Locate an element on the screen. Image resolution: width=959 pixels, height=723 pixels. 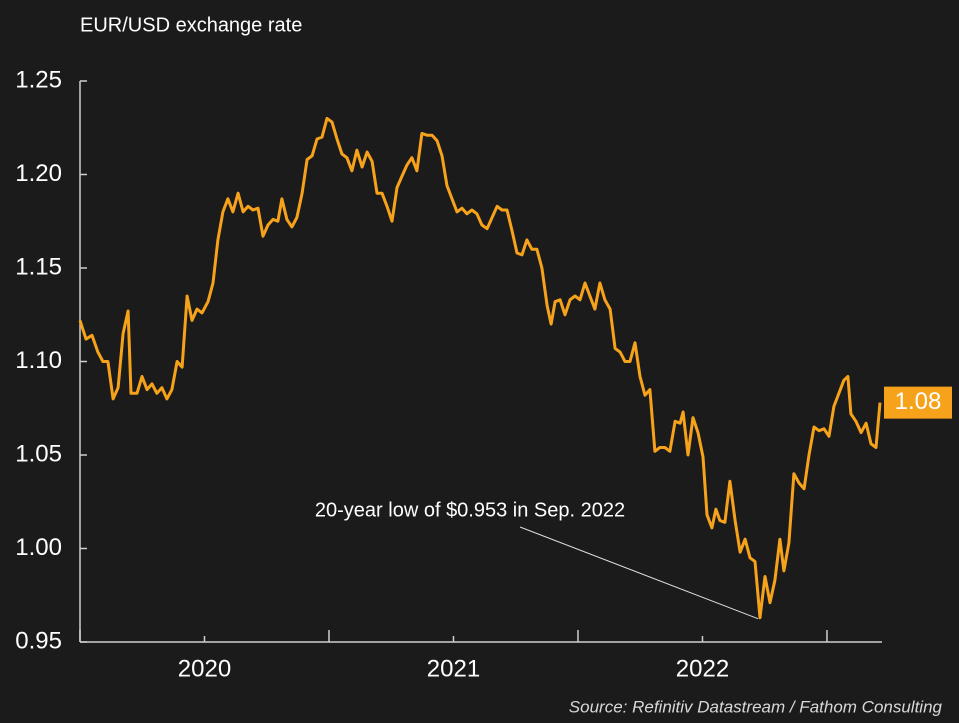
annotation: 20-year low of $0.953 in Sep. 2022 is located at coordinates (470, 510).